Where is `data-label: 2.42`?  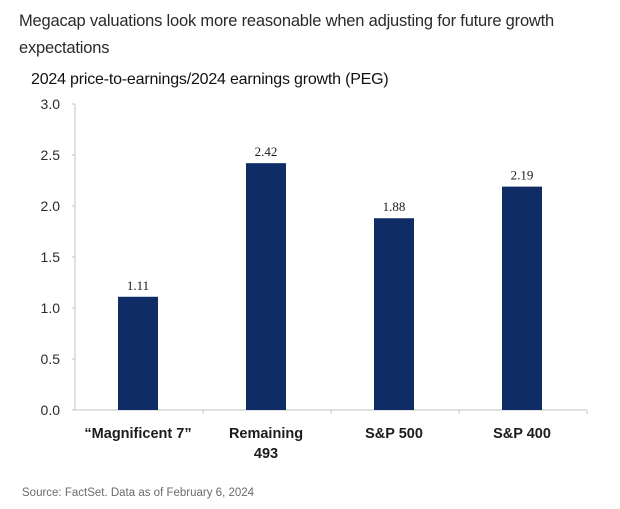 data-label: 2.42 is located at coordinates (266, 151).